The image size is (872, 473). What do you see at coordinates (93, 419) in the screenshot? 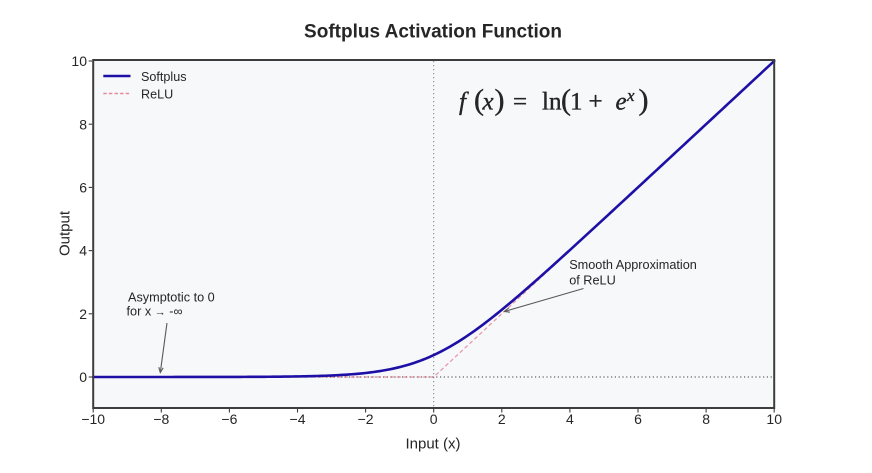
I see `svg-text: −10` at bounding box center [93, 419].